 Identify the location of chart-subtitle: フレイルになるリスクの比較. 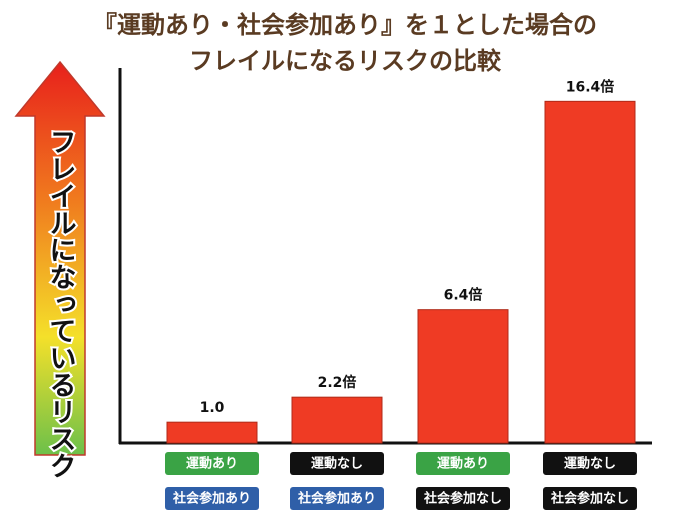
(345, 61).